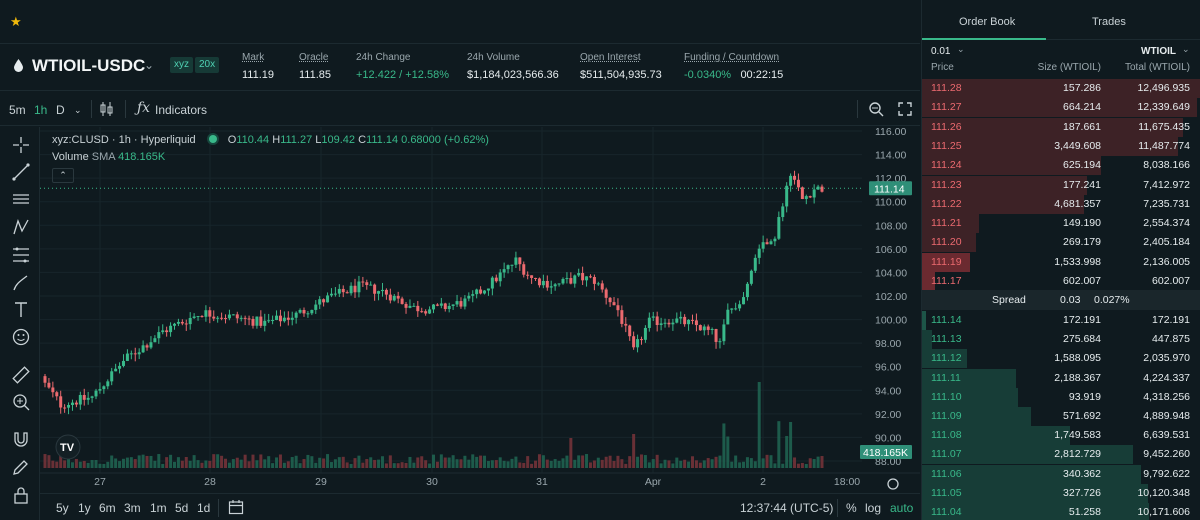 The width and height of the screenshot is (1200, 520). Describe the element at coordinates (21, 439) in the screenshot. I see `magnet-icon` at that location.